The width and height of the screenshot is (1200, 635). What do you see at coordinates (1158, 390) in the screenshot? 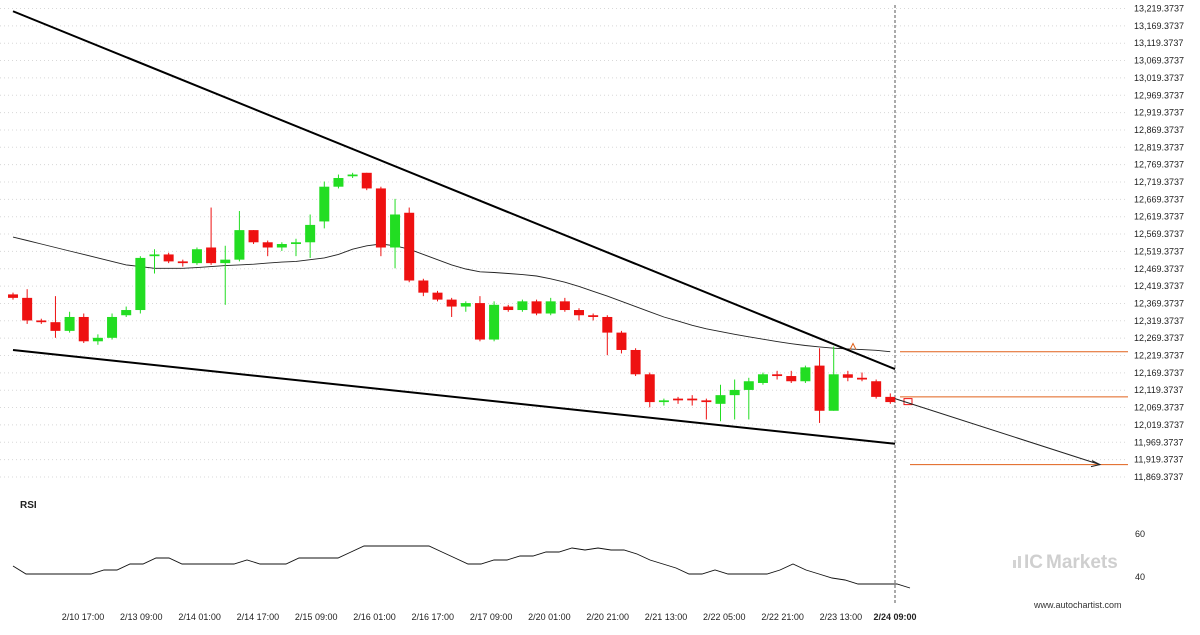
I see `y-tick-label: 12,119.3737` at bounding box center [1158, 390].